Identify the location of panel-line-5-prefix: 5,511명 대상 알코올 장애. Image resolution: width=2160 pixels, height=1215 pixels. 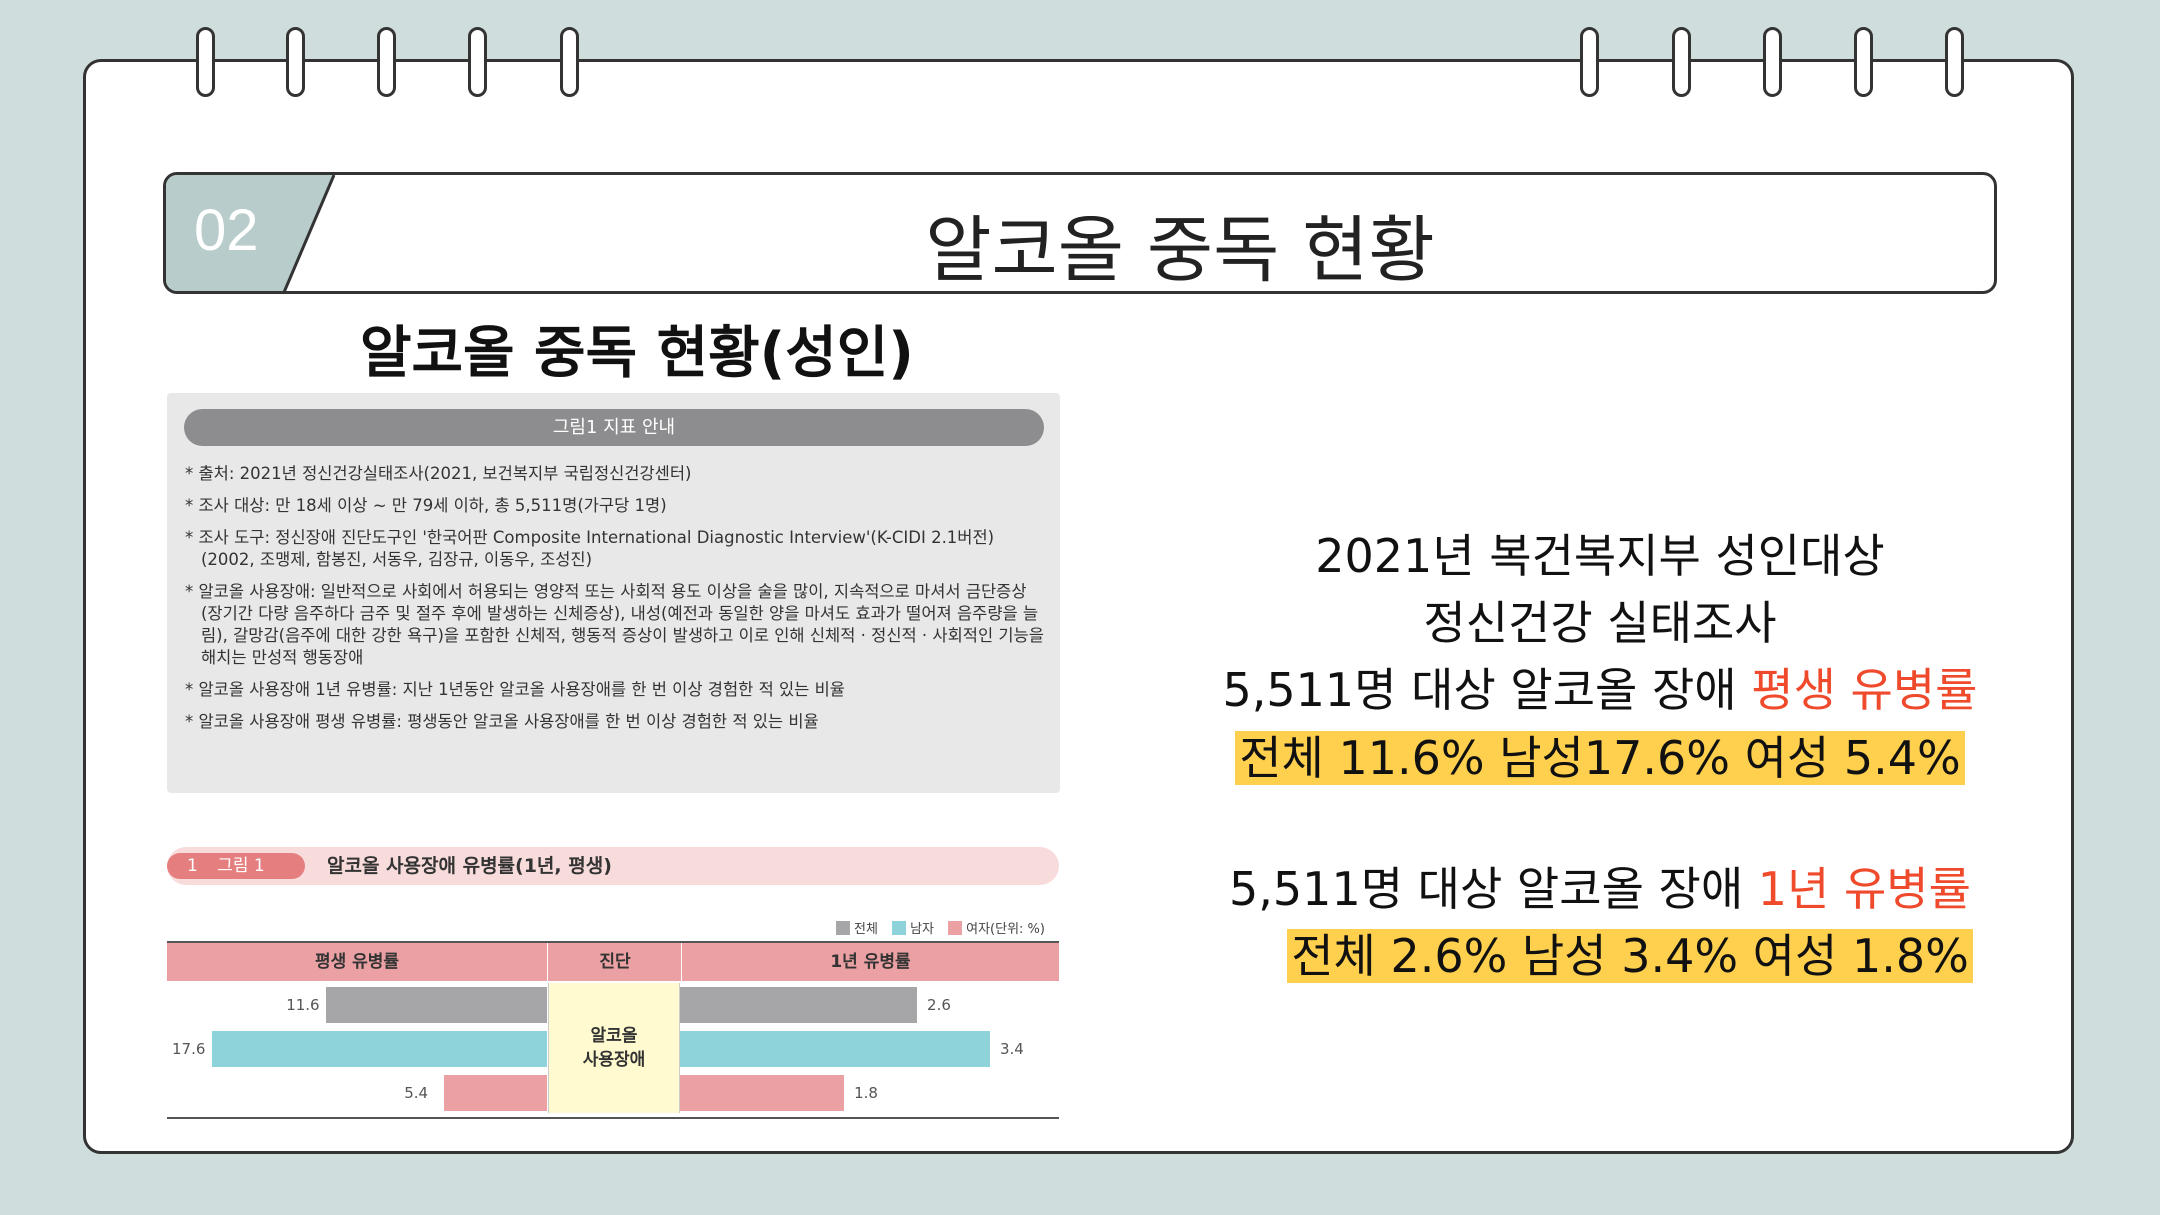
(1493, 889).